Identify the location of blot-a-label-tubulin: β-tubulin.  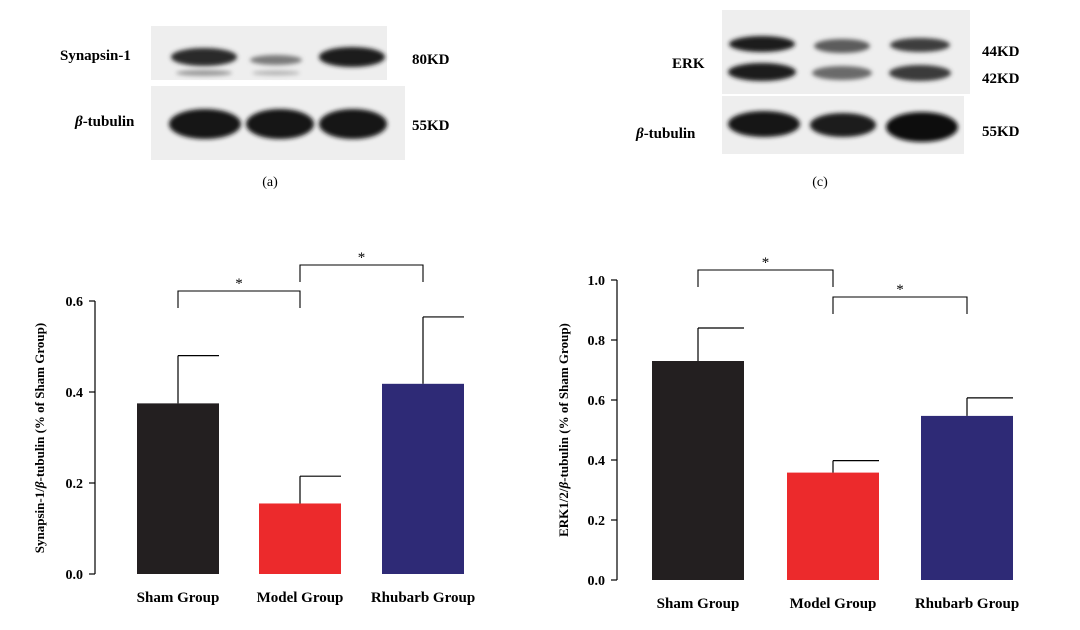
(104, 122).